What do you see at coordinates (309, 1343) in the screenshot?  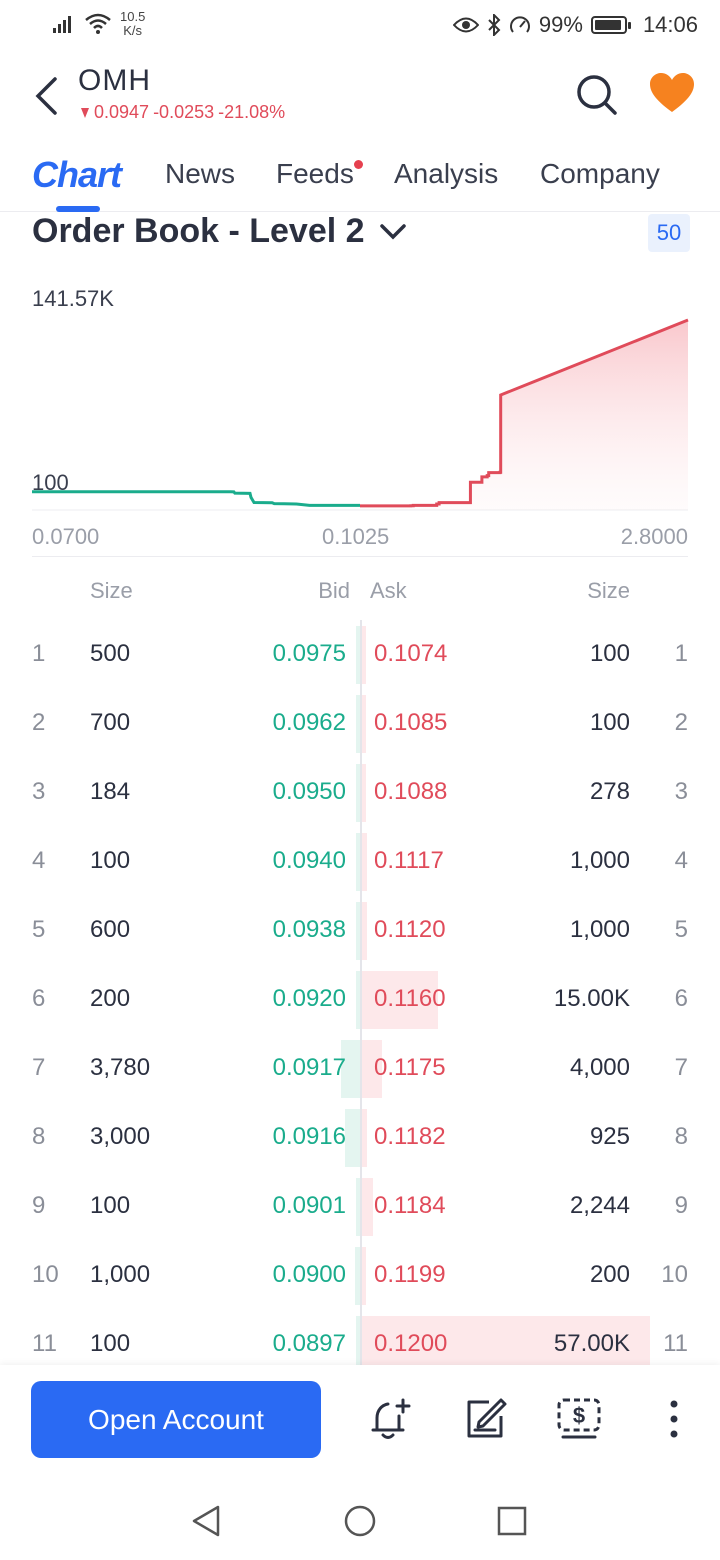 I see `bid-price: 0.0897` at bounding box center [309, 1343].